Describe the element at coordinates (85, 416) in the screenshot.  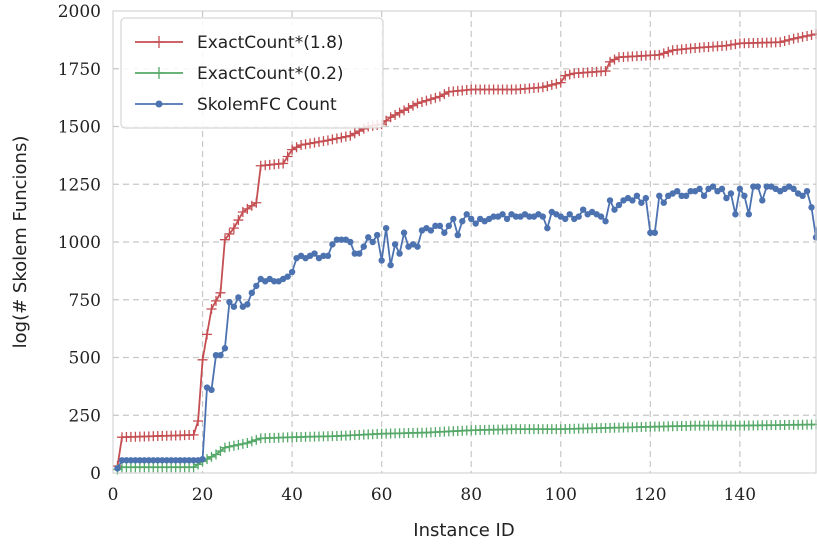
I see `y-tick-label: 250` at that location.